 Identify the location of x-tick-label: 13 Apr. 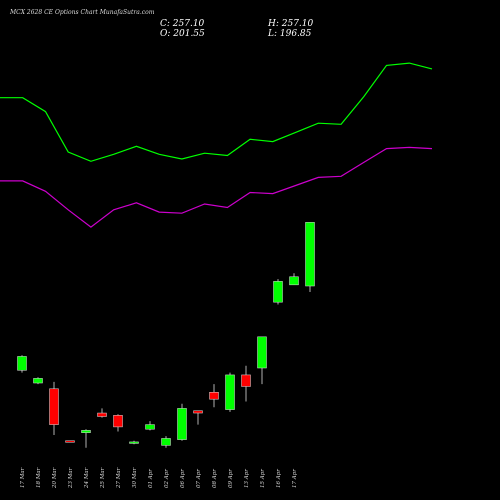
(247, 478).